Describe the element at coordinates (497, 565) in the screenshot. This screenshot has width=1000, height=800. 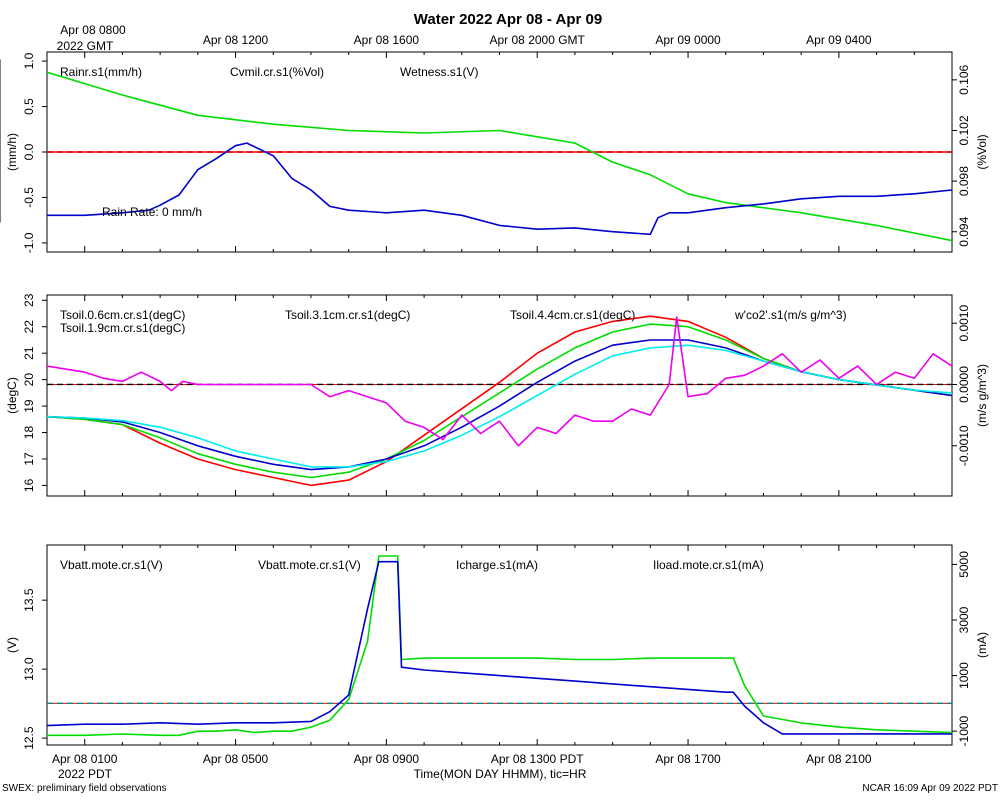
I see `legend-entry-blue: Icharge.s1(mA)` at that location.